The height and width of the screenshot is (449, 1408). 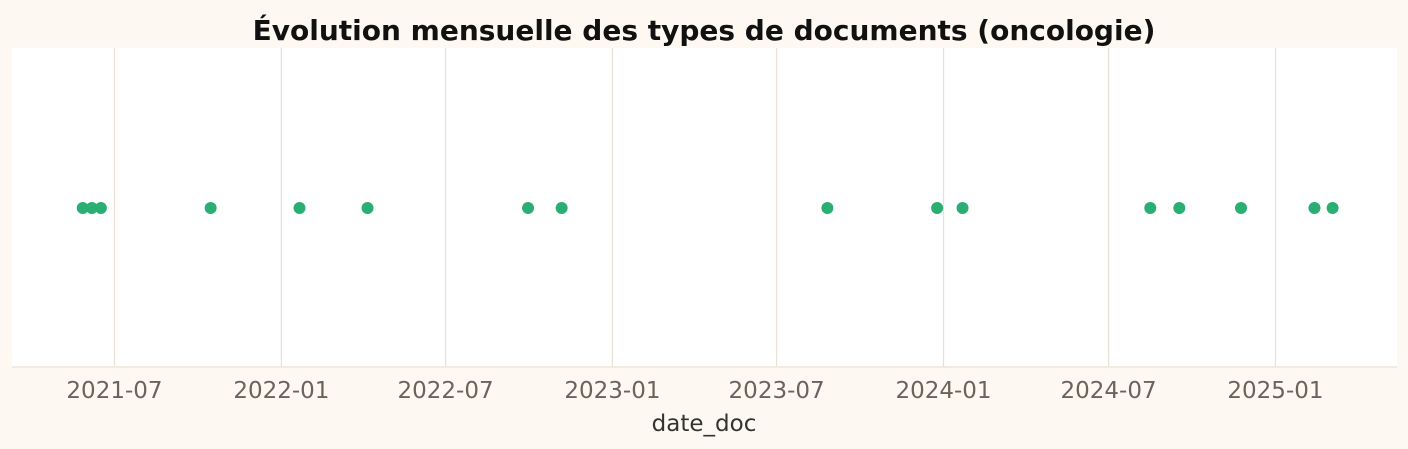 What do you see at coordinates (707, 208) in the screenshot?
I see `data-points` at bounding box center [707, 208].